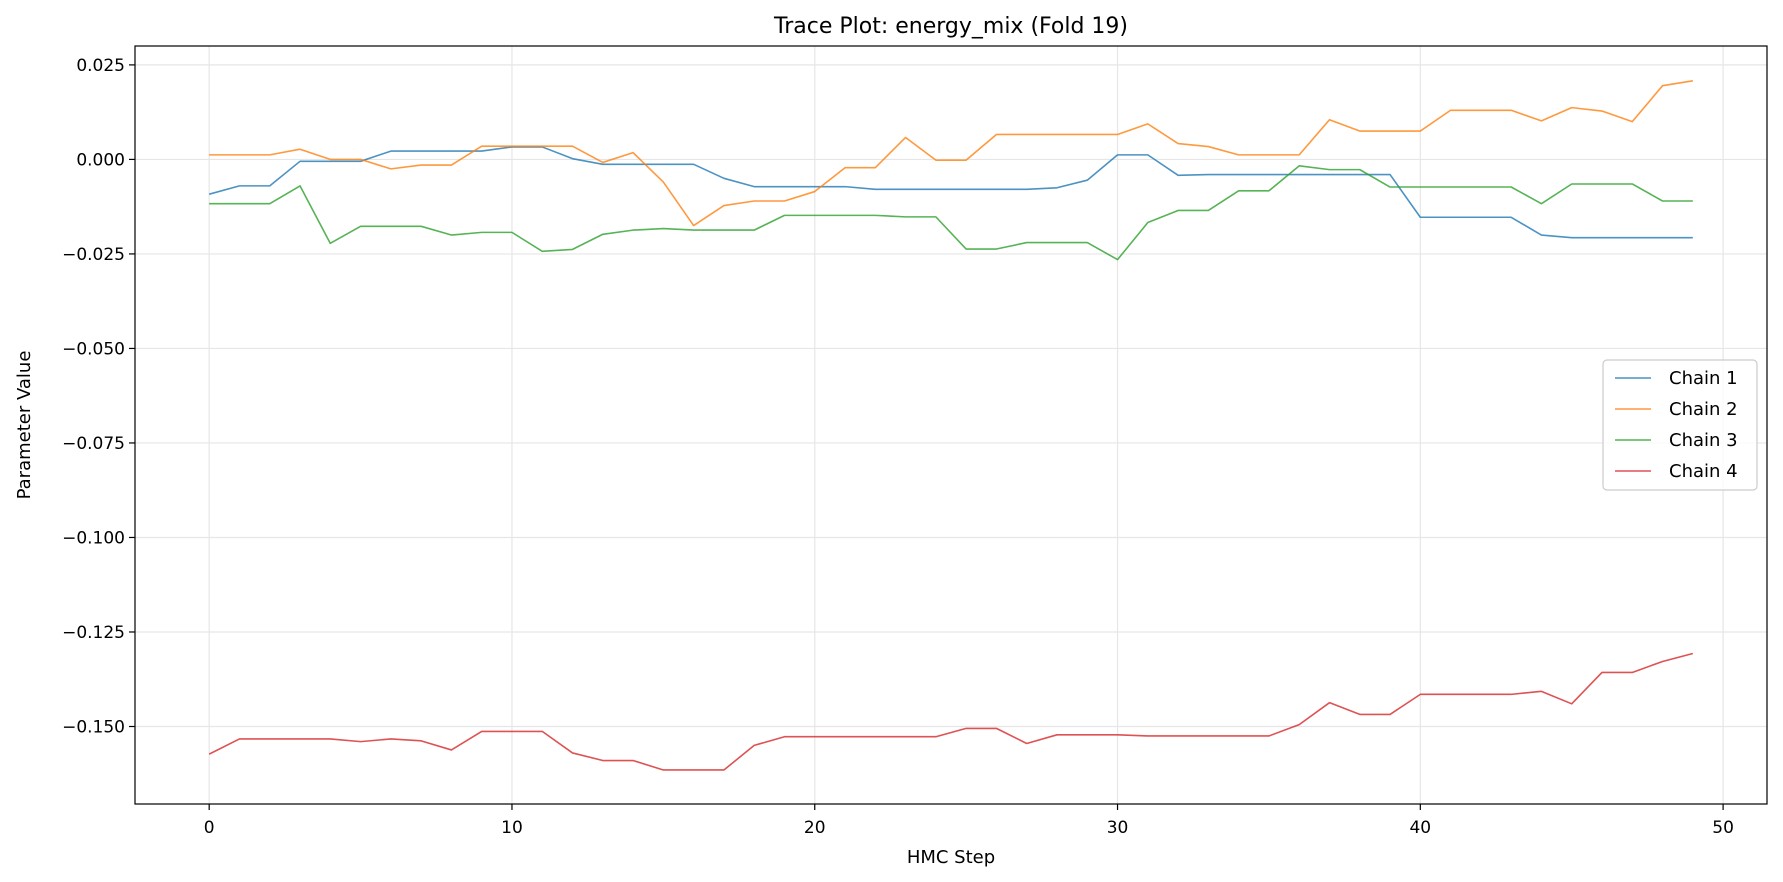 The image size is (1783, 882). What do you see at coordinates (93, 255) in the screenshot?
I see `y-tick-label: −0.025` at bounding box center [93, 255].